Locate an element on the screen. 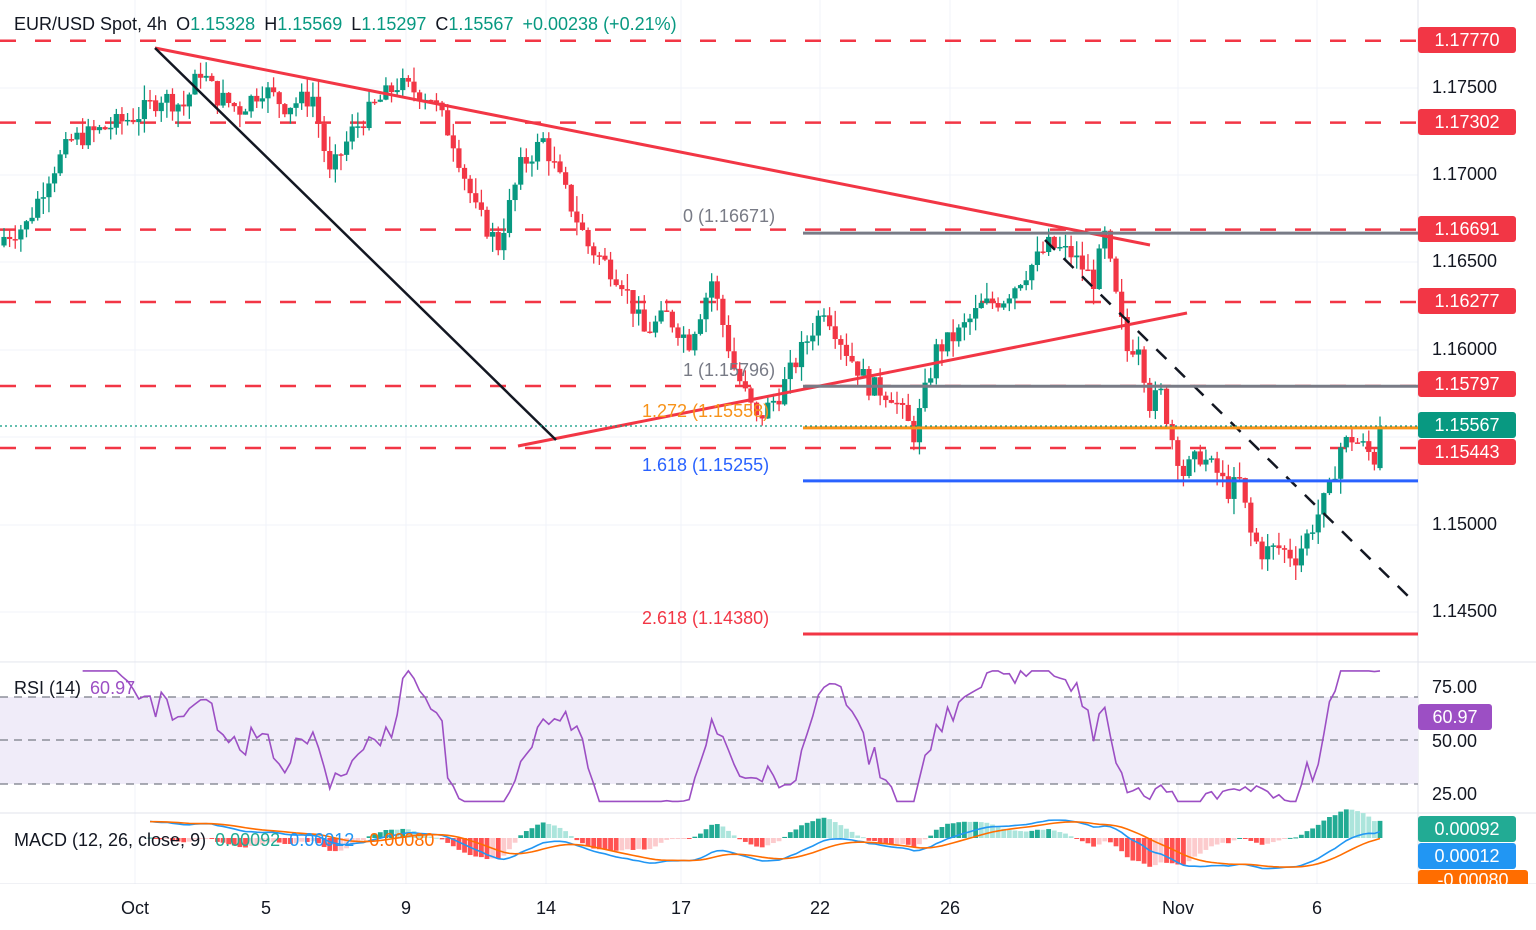  fib-label-1: 1 (1.15796) is located at coordinates (729, 370).